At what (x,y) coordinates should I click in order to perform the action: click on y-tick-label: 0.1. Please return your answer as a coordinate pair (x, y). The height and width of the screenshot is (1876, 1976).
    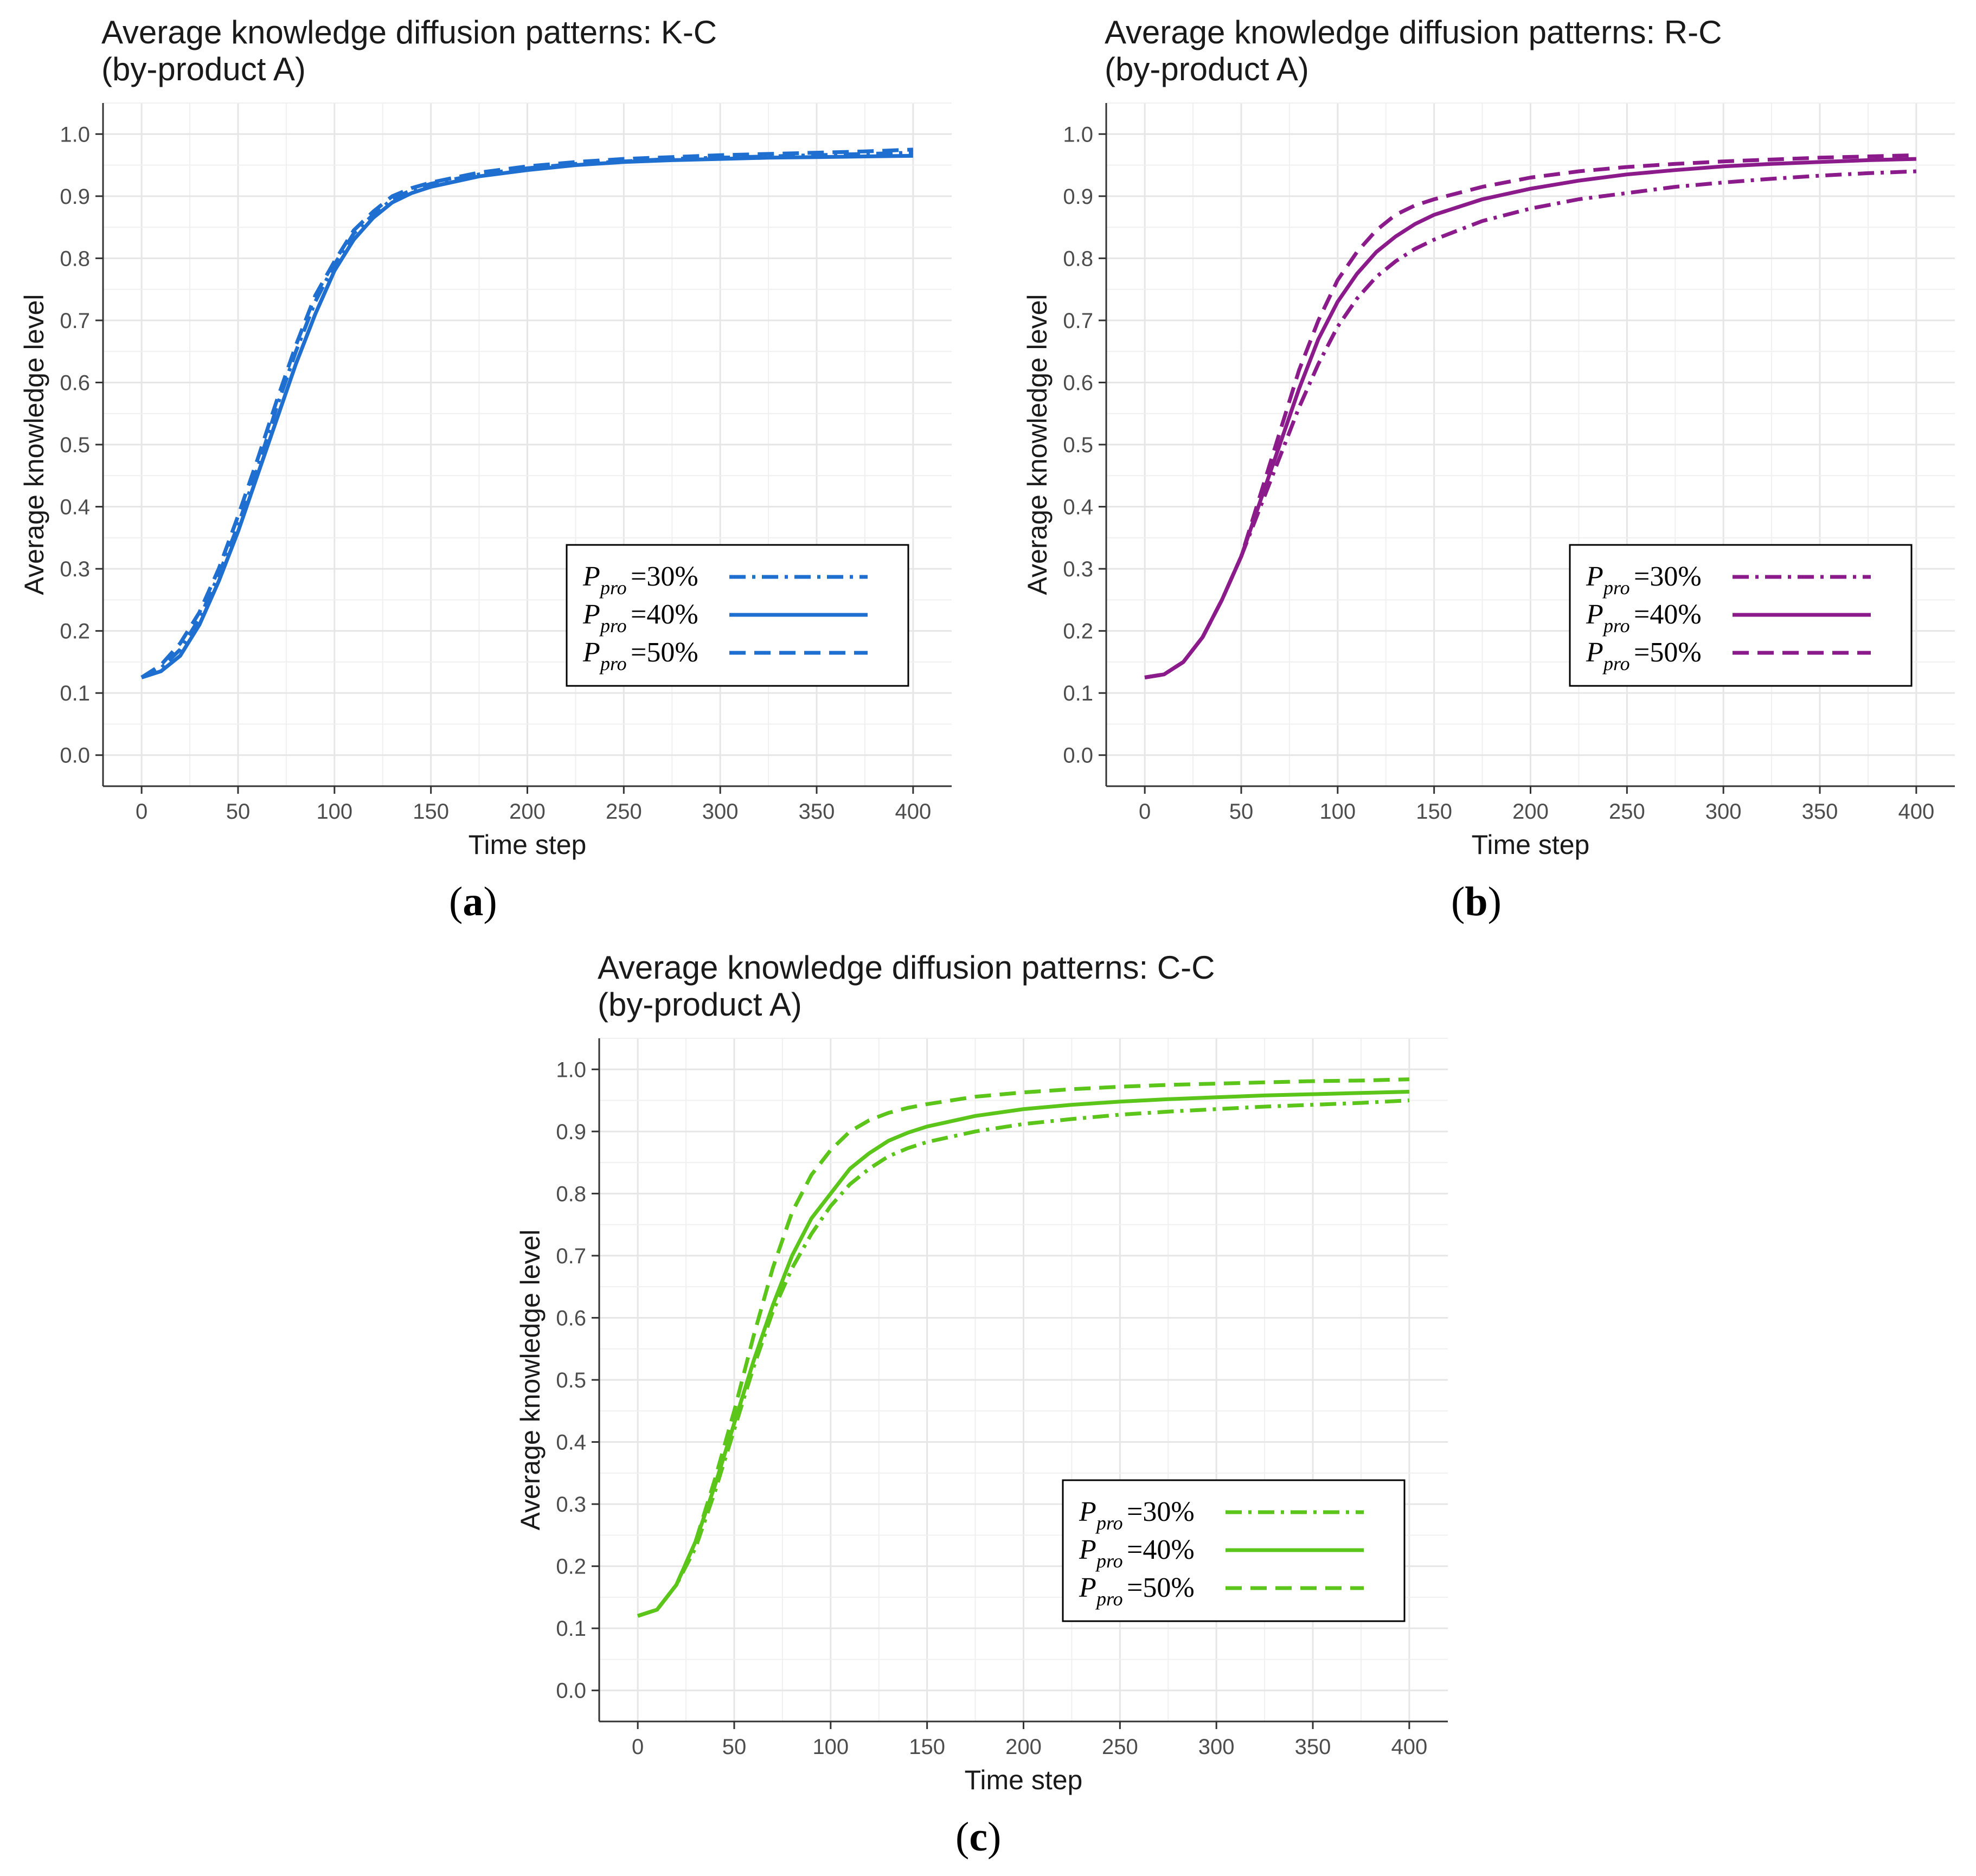
    Looking at the image, I should click on (1078, 693).